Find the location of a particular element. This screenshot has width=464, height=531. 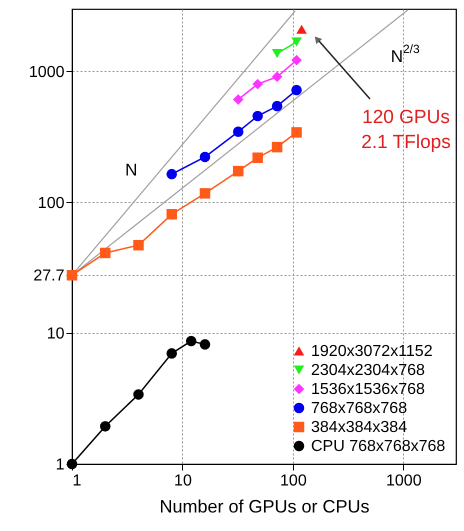

y-tick-label: 1 is located at coordinates (60, 465).